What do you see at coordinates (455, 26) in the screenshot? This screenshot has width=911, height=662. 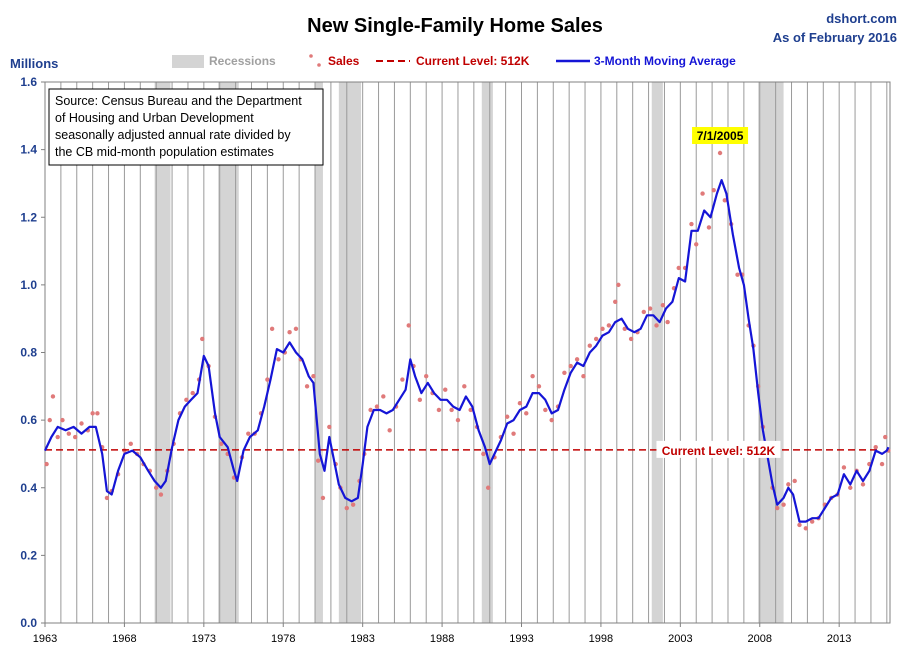 I see `chart-title: New Single-Family Home Sales` at bounding box center [455, 26].